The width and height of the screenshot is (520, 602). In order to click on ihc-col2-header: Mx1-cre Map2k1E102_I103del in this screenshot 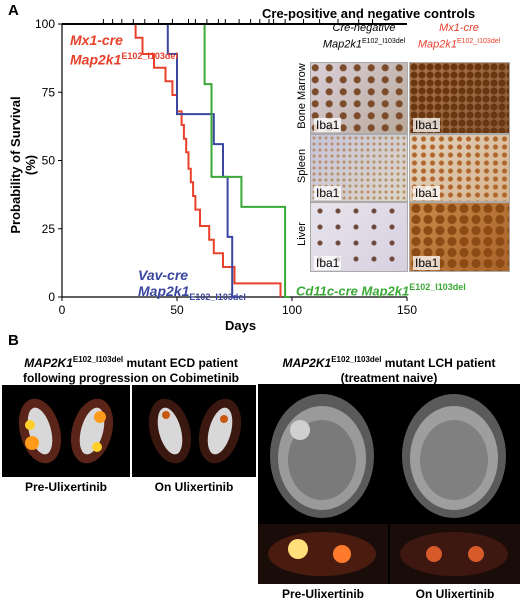, I will do `click(459, 37)`.